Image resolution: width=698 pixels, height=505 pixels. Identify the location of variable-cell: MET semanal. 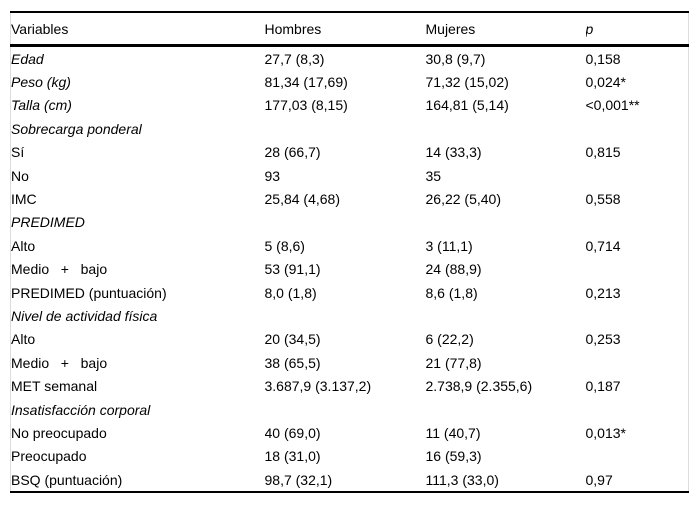
(54, 386).